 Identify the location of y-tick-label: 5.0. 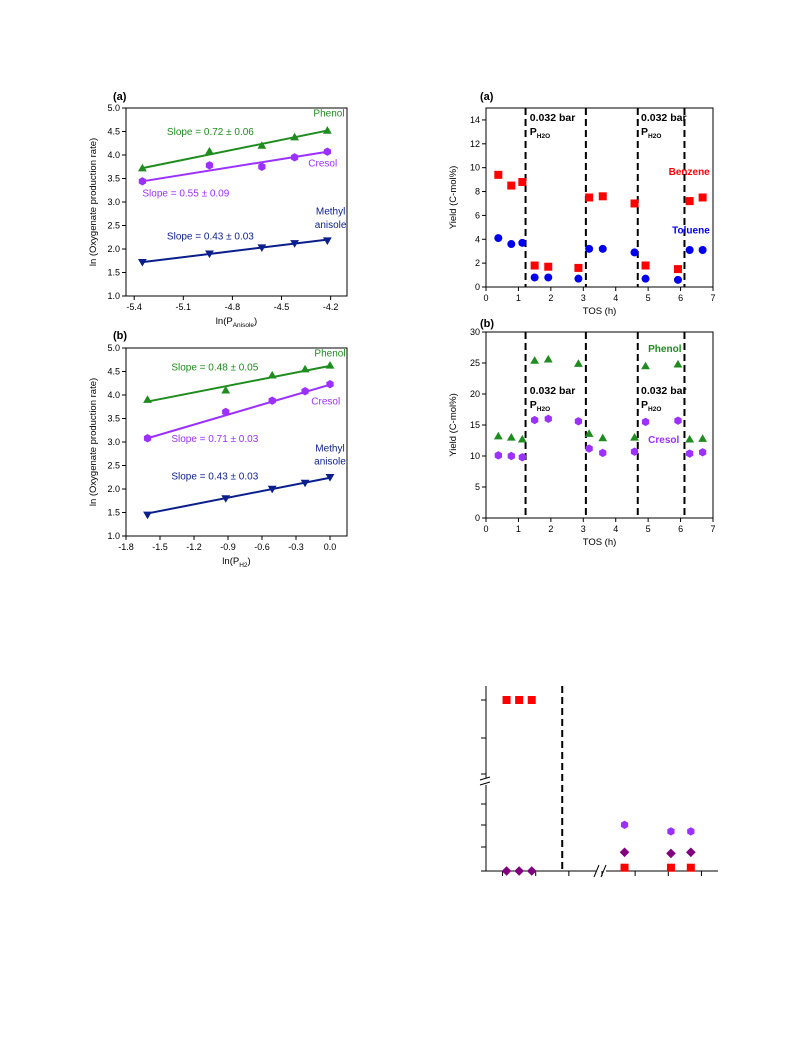
(113, 108).